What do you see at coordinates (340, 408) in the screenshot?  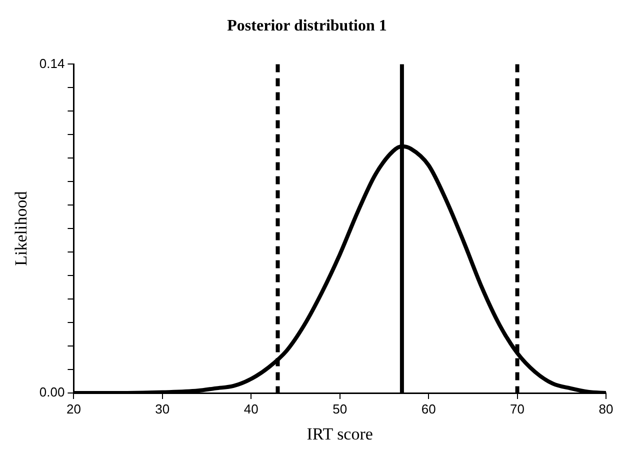 I see `x-tick-label: 50` at bounding box center [340, 408].